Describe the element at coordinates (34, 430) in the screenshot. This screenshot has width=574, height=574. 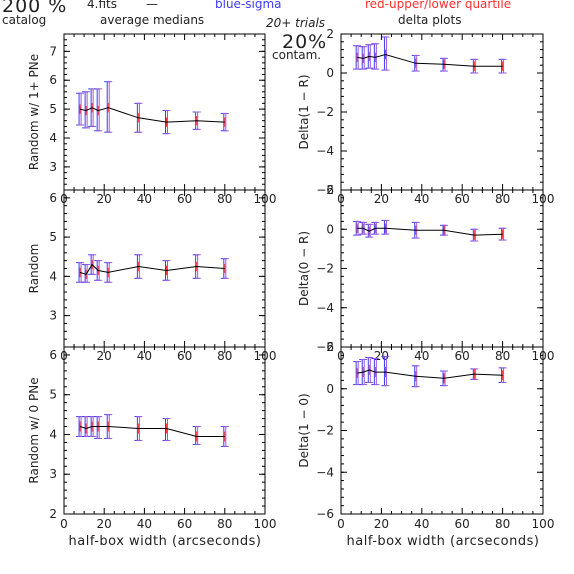
I see `y-axis-label: Random w/ 0 PNe` at that location.